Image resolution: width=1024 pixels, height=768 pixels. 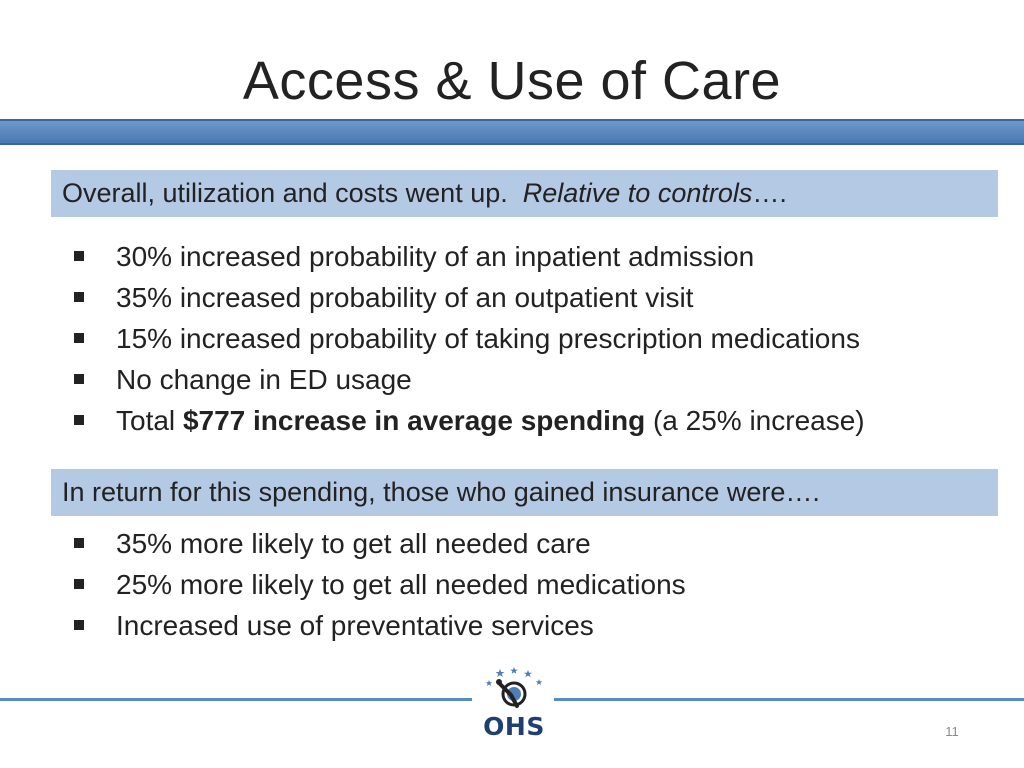 What do you see at coordinates (355, 625) in the screenshot?
I see `bullet-text: Increased use of preventative services` at bounding box center [355, 625].